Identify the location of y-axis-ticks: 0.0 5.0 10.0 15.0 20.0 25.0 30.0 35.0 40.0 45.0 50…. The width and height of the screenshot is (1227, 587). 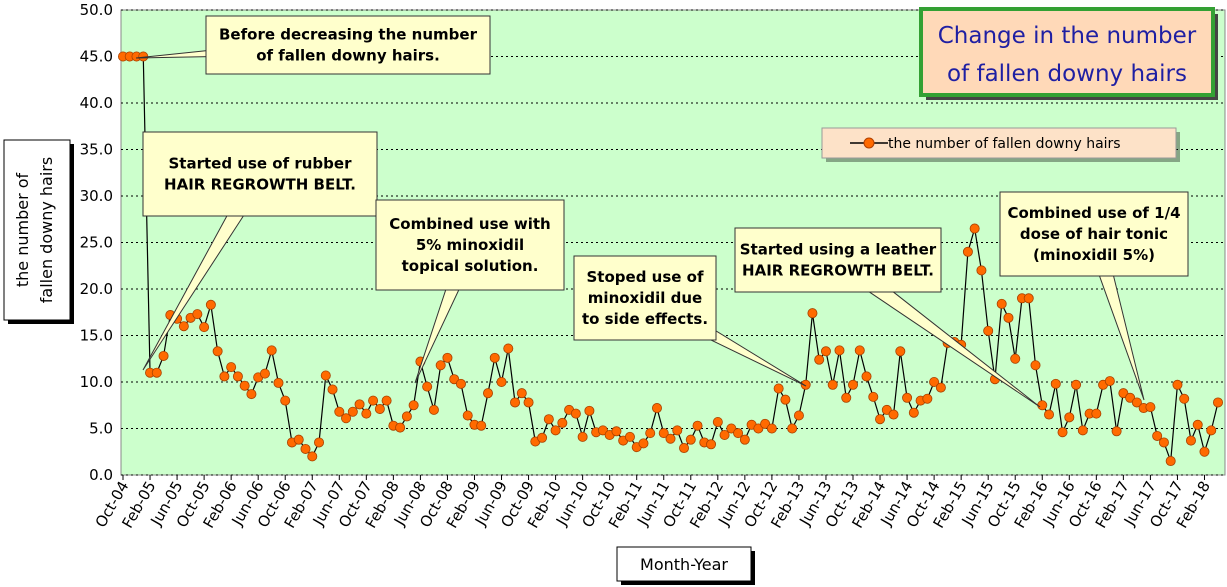
(96, 242).